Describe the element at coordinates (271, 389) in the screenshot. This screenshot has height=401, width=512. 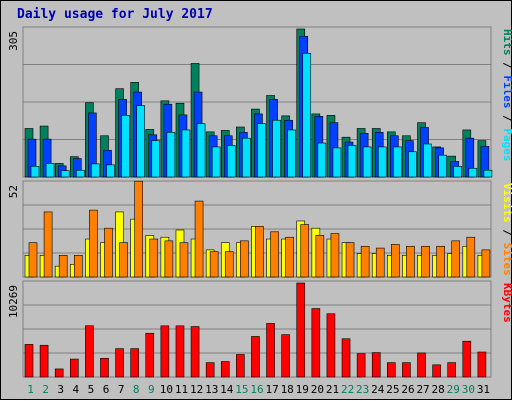
I see `day-label-17: 17` at that location.